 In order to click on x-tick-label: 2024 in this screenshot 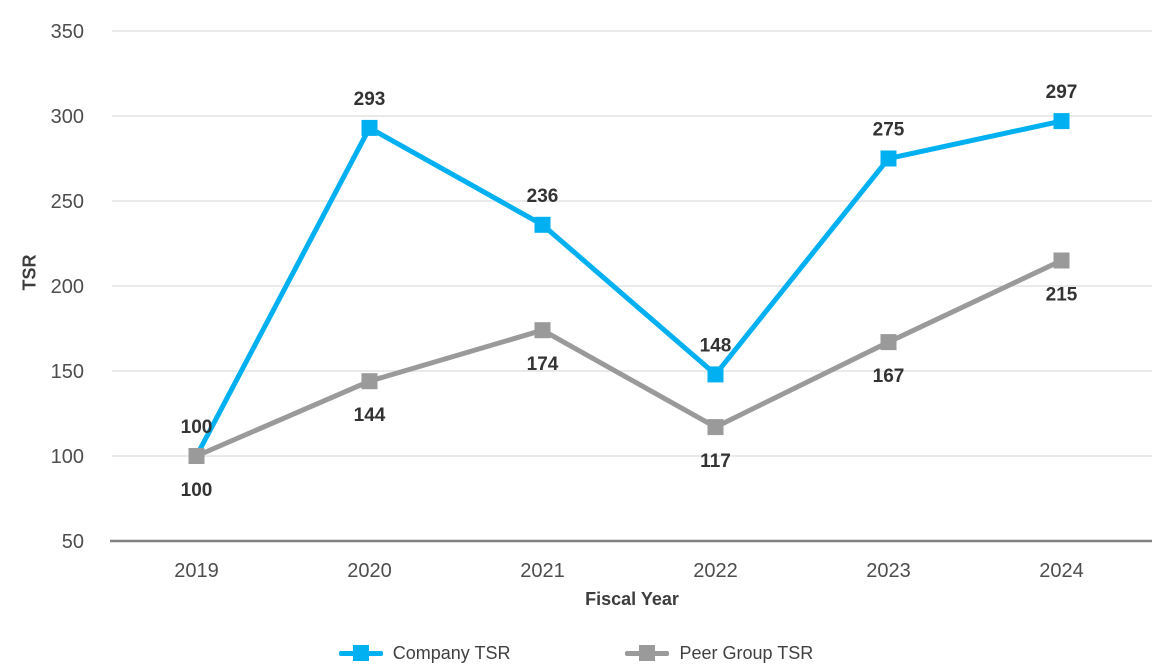, I will do `click(1061, 571)`.